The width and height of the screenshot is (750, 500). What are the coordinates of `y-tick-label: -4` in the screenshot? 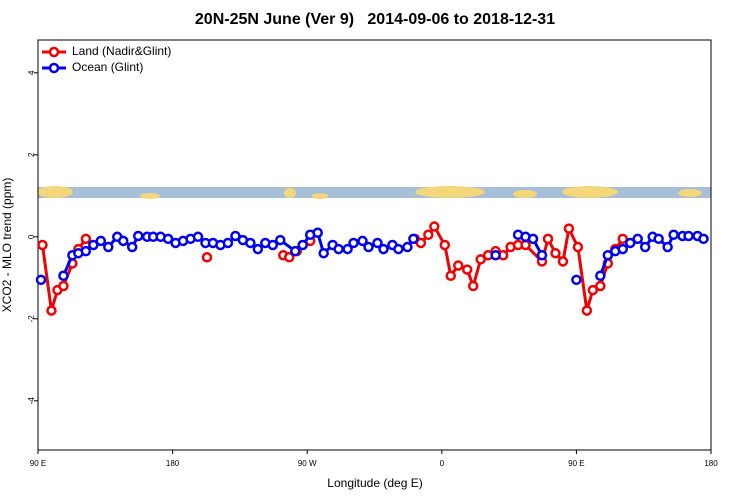 It's located at (31, 401).